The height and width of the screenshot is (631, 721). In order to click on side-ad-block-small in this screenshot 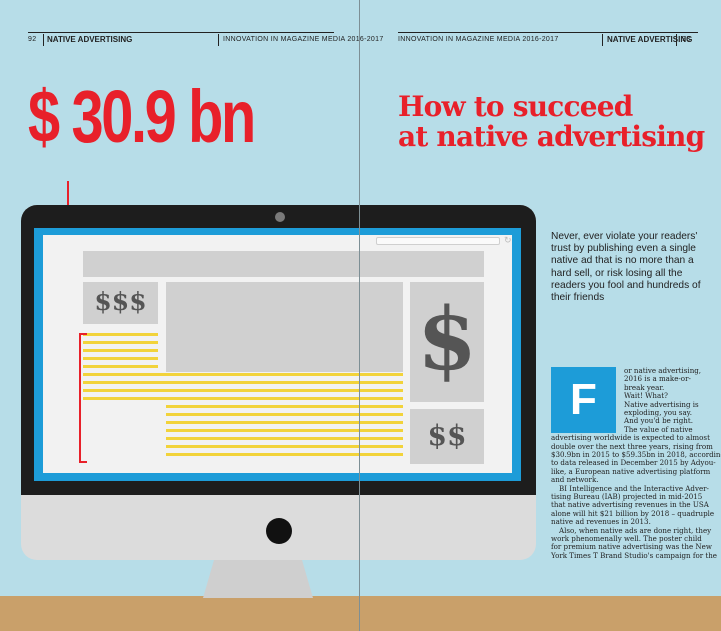, I will do `click(447, 436)`.